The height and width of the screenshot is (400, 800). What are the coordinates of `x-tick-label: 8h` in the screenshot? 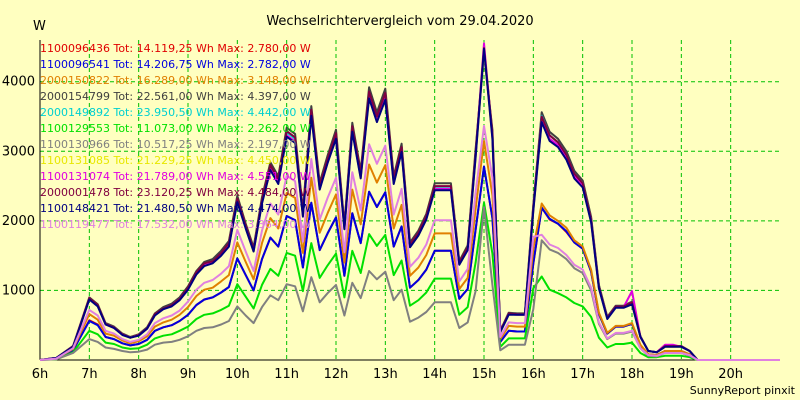 It's located at (138, 374).